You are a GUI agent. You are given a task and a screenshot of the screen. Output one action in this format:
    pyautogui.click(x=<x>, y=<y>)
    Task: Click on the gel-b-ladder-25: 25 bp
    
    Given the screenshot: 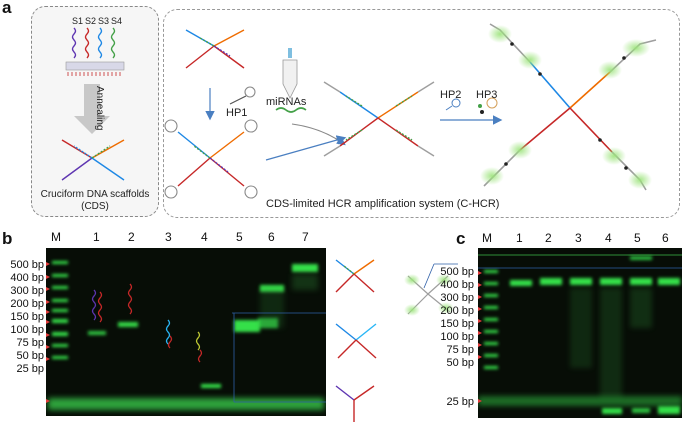 What is the action you would take?
    pyautogui.click(x=30, y=369)
    